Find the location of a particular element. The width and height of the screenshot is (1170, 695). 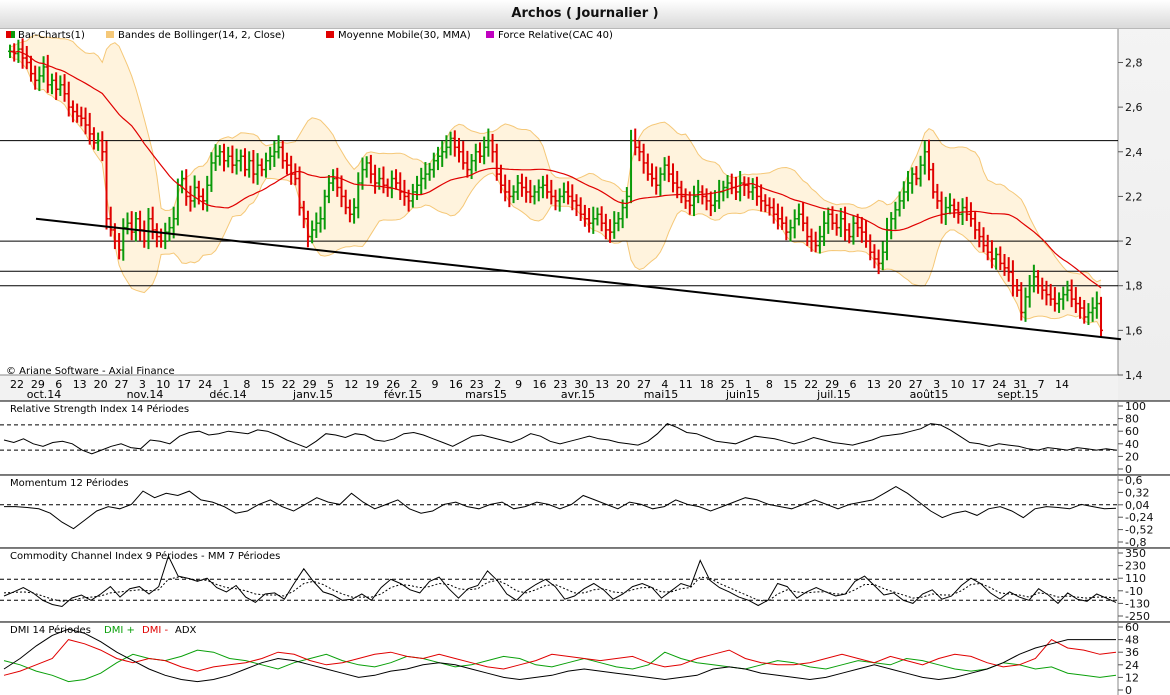

cci-panel-ytick-label: 230 is located at coordinates (1135, 566).